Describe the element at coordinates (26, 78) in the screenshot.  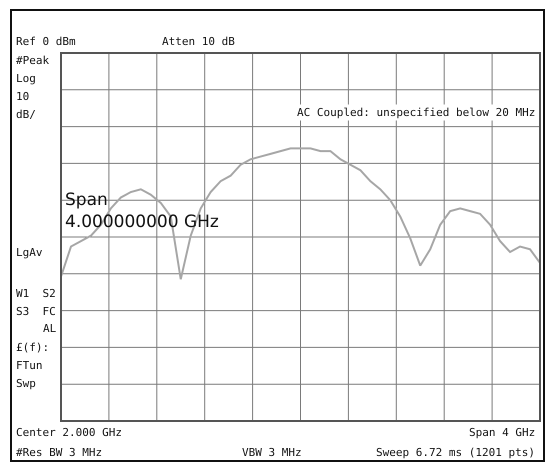
I see `text: Log` at that location.